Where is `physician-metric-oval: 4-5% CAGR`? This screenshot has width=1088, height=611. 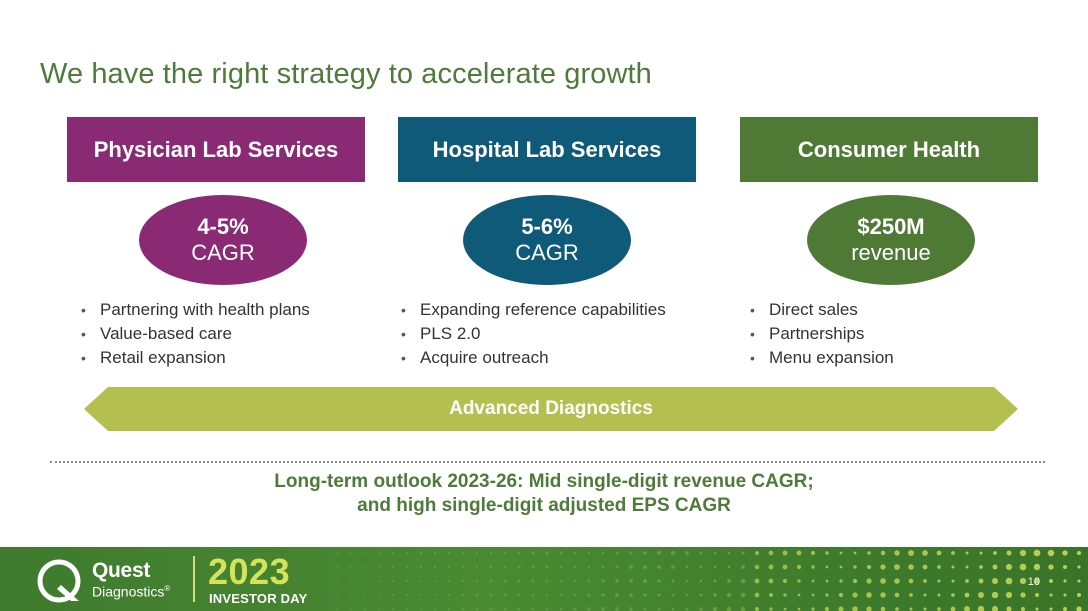
physician-metric-oval: 4-5% CAGR is located at coordinates (223, 240).